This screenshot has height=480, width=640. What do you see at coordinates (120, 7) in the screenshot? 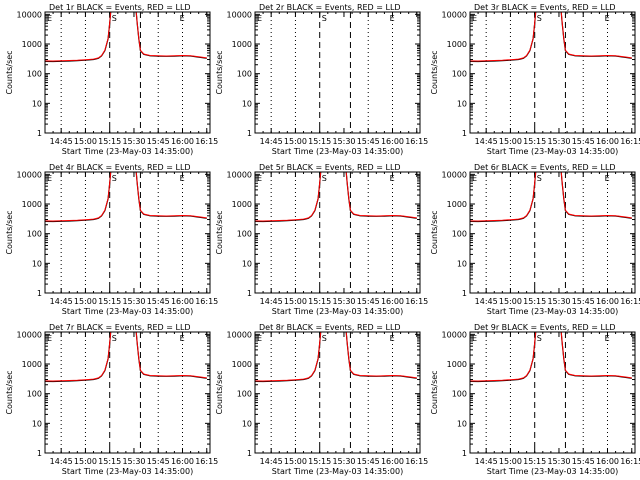
I see `panel-title: Det 1r BLACK = Events, RED = LLD` at bounding box center [120, 7].